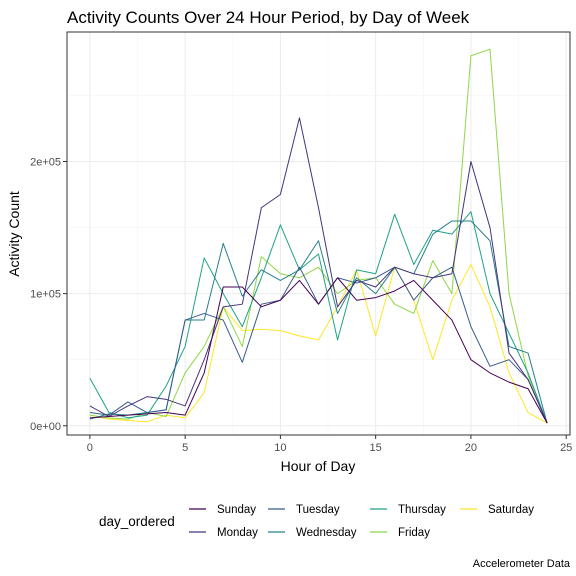 The width and height of the screenshot is (576, 576). Describe the element at coordinates (280, 448) in the screenshot. I see `x-tick-label: 10` at that location.